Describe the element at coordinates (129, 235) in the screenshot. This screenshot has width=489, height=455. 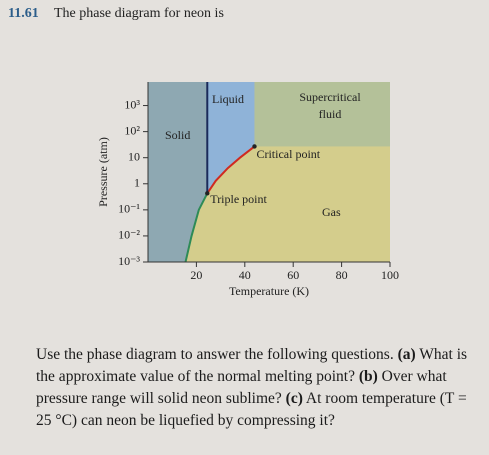
I see `y-tick-label: 10⁻²` at that location.